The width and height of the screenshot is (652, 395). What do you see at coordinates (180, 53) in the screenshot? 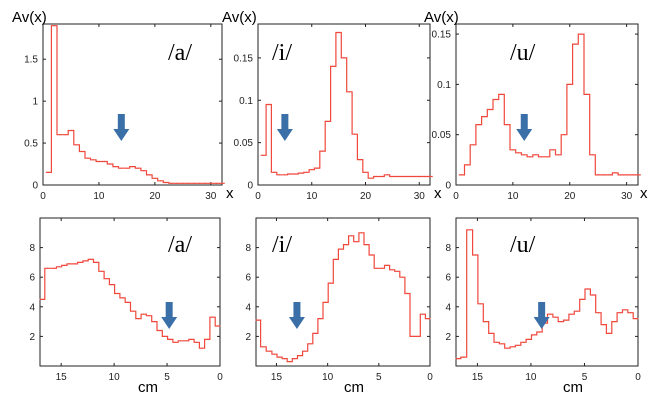
I see `vowel-label: /a/` at bounding box center [180, 53].